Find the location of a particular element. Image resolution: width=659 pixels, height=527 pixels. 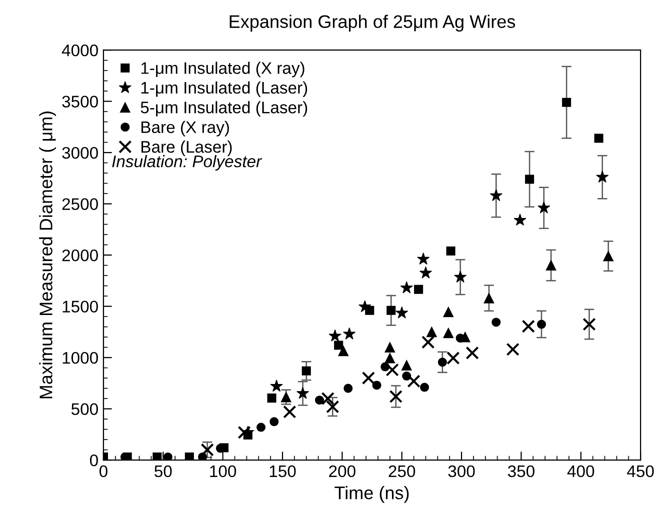

x-tick-label: 200 is located at coordinates (342, 471).